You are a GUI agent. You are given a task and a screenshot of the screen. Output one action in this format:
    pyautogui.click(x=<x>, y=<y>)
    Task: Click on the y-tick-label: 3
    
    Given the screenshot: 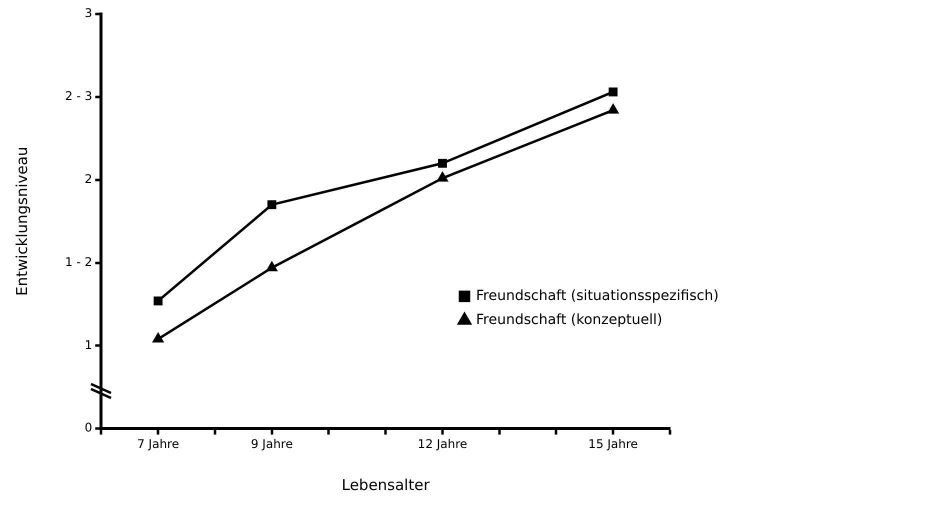 What is the action you would take?
    pyautogui.click(x=88, y=13)
    